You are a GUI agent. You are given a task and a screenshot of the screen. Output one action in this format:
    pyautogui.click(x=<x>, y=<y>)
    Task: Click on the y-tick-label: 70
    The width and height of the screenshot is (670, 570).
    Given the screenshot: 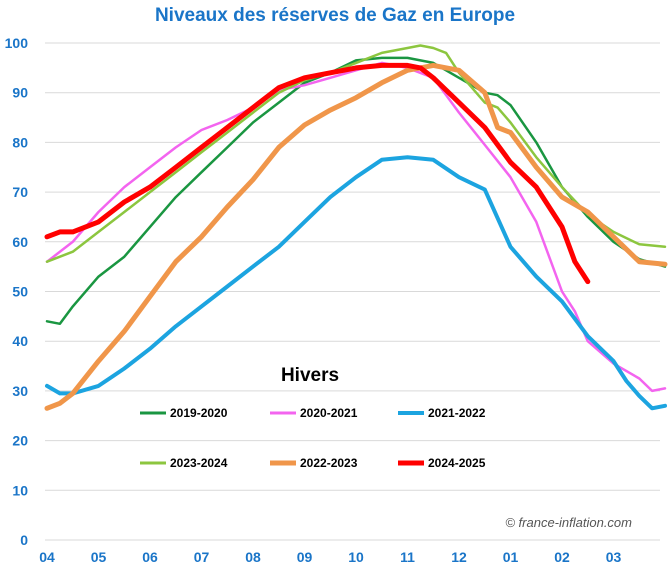 What is the action you would take?
    pyautogui.click(x=20, y=192)
    